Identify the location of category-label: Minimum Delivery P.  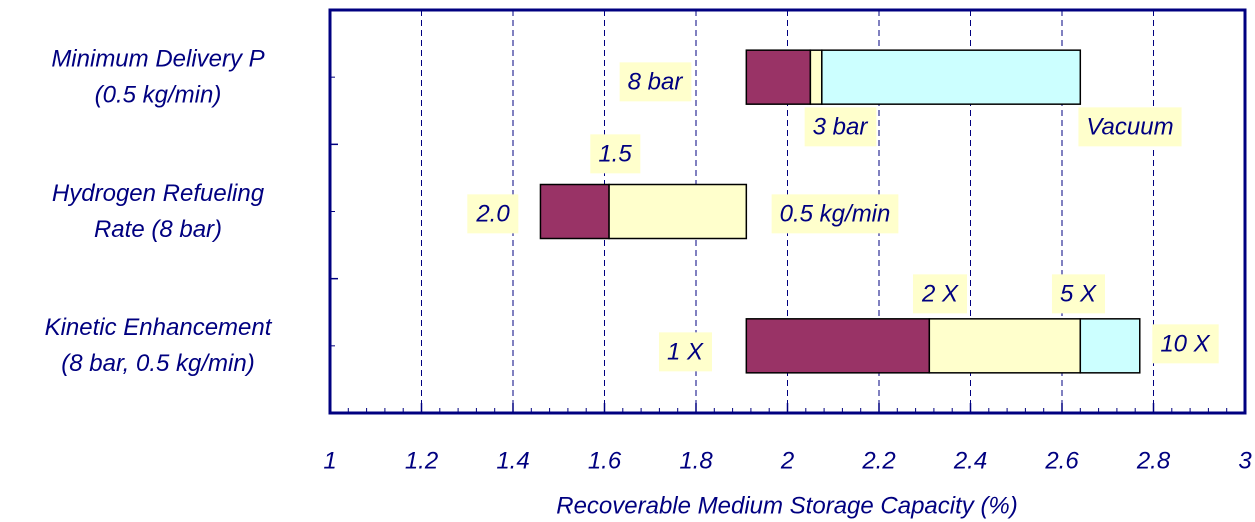
(157, 59).